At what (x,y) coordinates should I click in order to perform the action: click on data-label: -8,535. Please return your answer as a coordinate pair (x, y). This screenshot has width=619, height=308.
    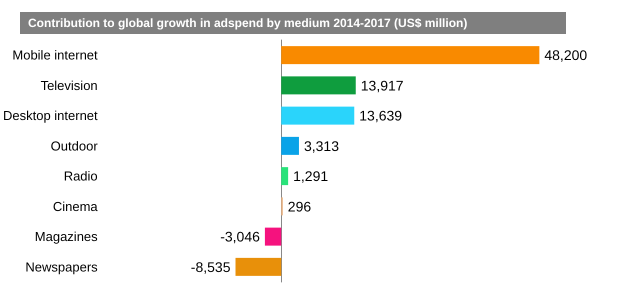
    Looking at the image, I should click on (210, 266).